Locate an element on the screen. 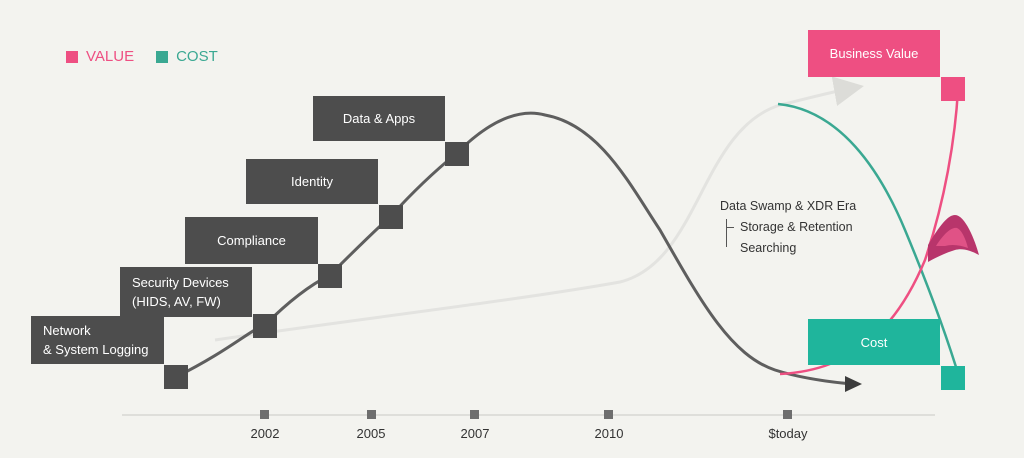 This screenshot has width=1024, height=458. logo-icon is located at coordinates (953, 238).